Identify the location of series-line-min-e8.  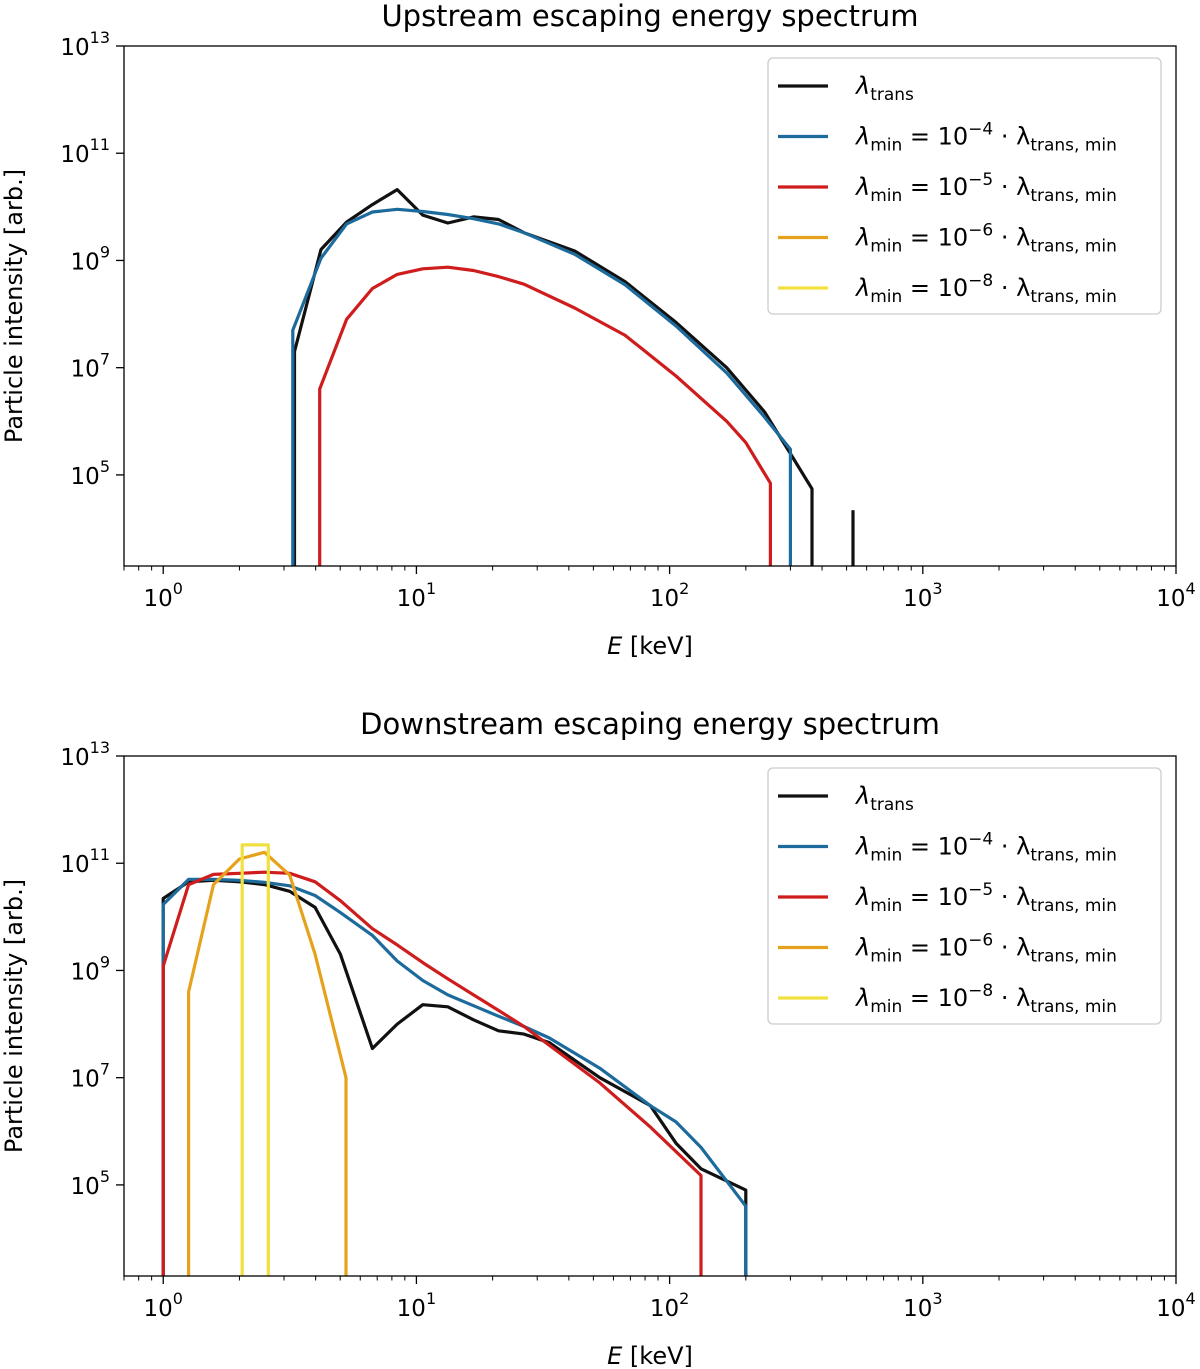
(255, 1059).